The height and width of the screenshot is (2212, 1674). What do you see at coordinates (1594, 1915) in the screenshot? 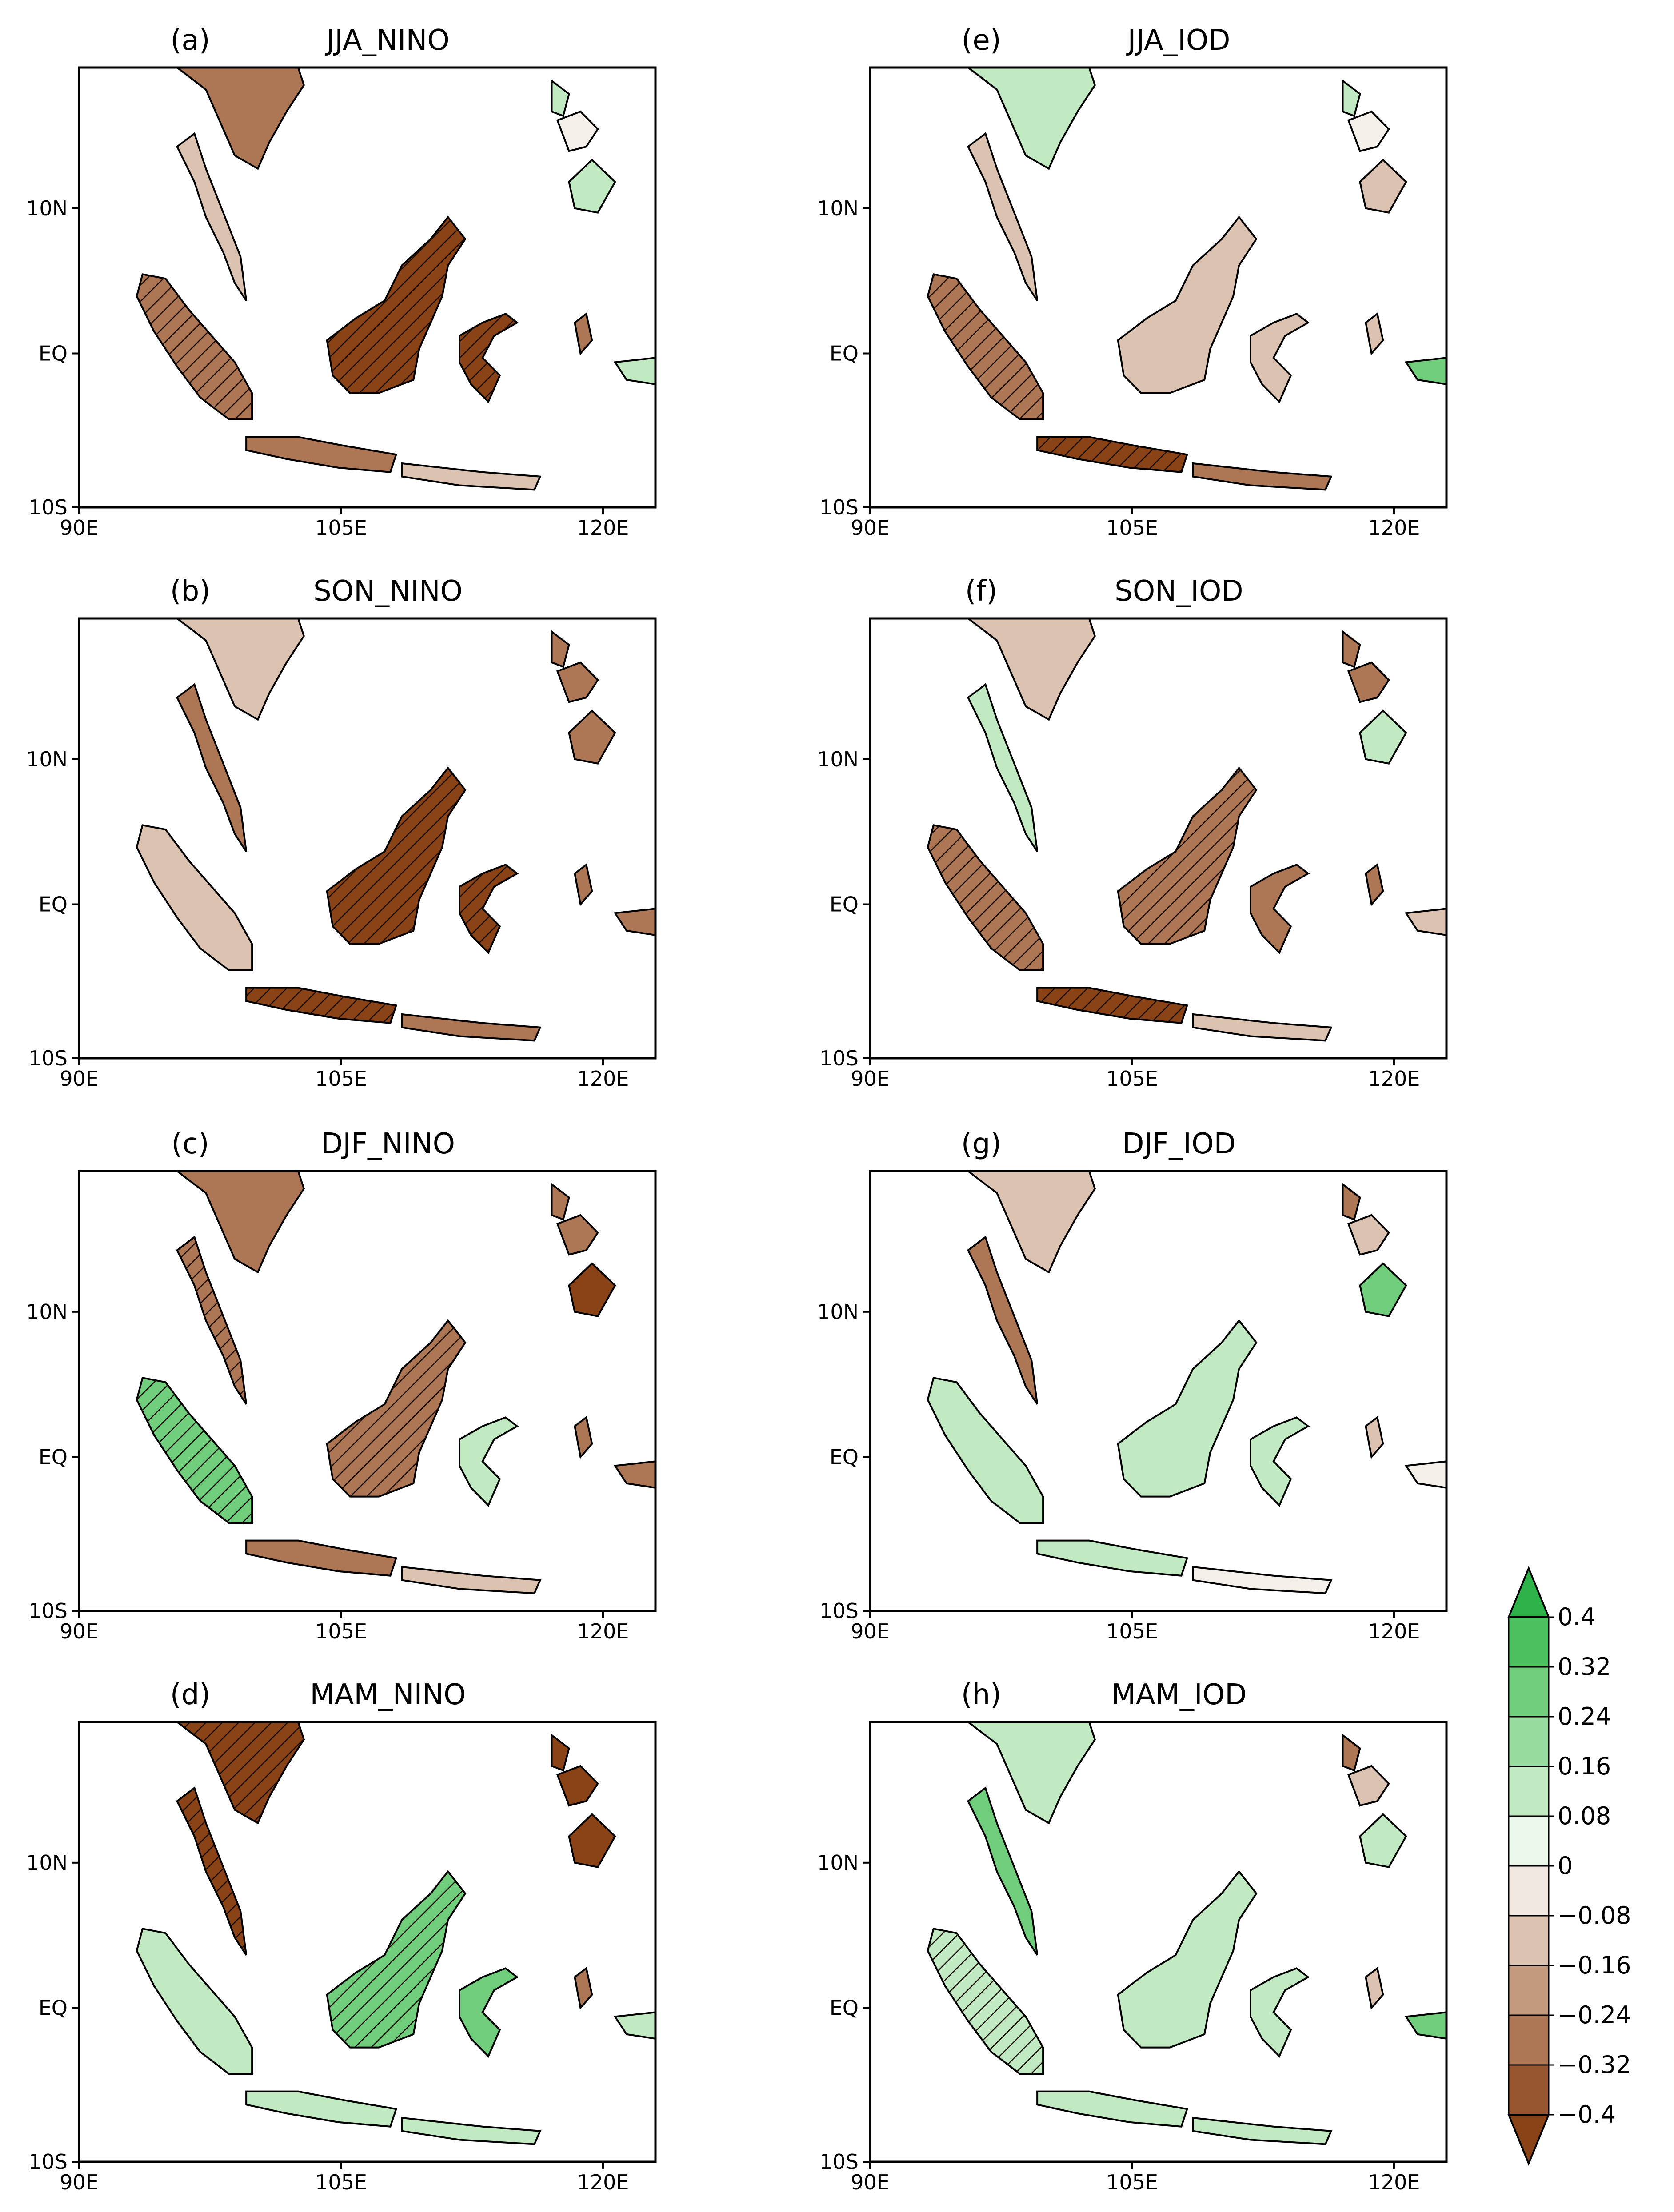
I see `colorbar-label: −0.08` at bounding box center [1594, 1915].